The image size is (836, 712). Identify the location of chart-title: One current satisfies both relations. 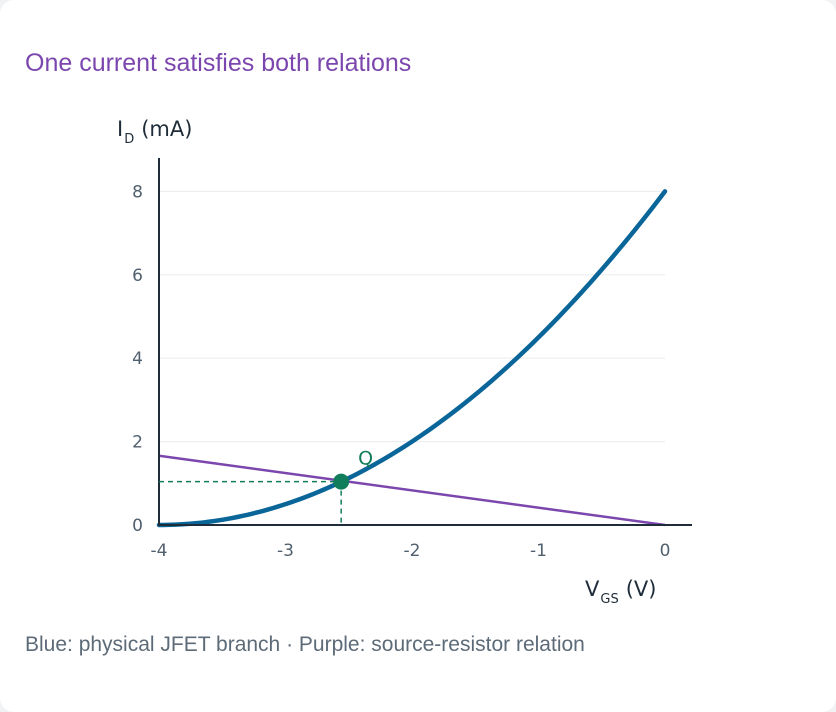
(218, 63).